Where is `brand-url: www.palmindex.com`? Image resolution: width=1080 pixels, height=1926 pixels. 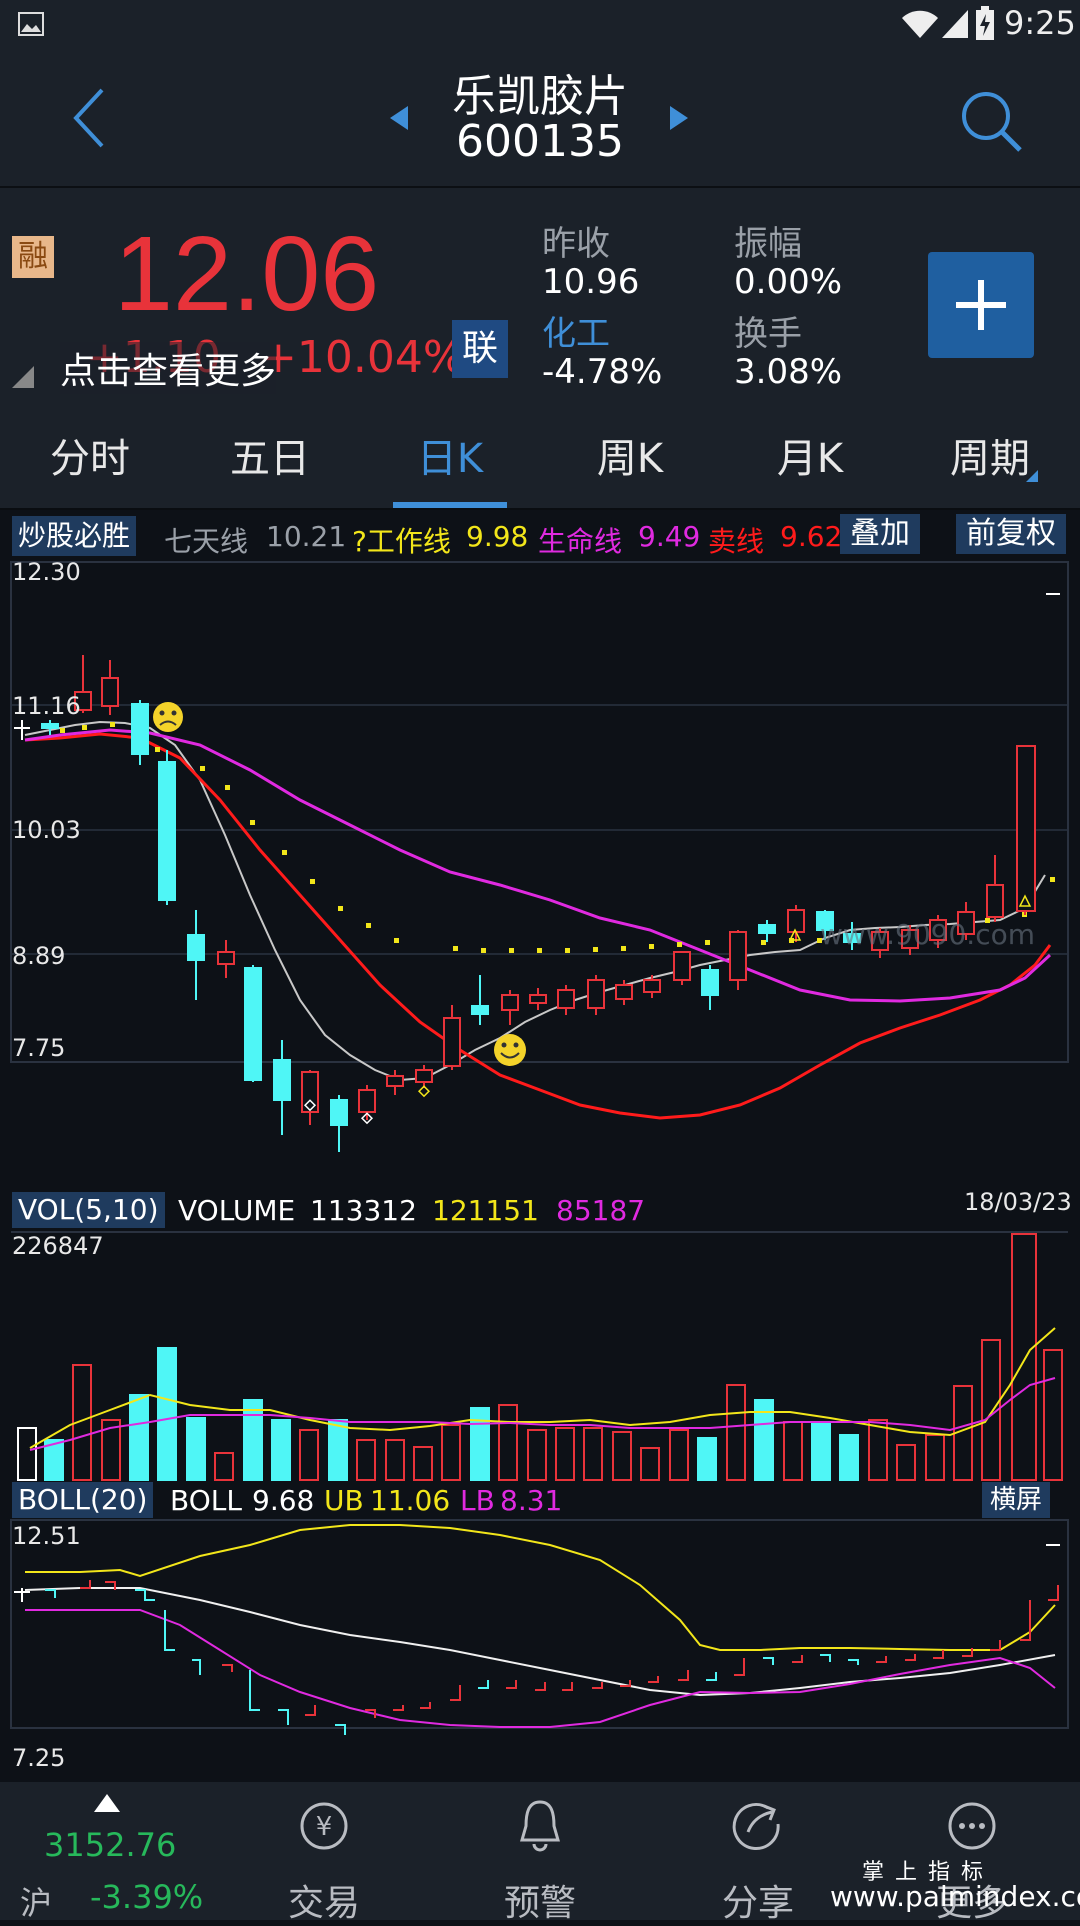
brand-url: www.palmindex.com is located at coordinates (955, 1896).